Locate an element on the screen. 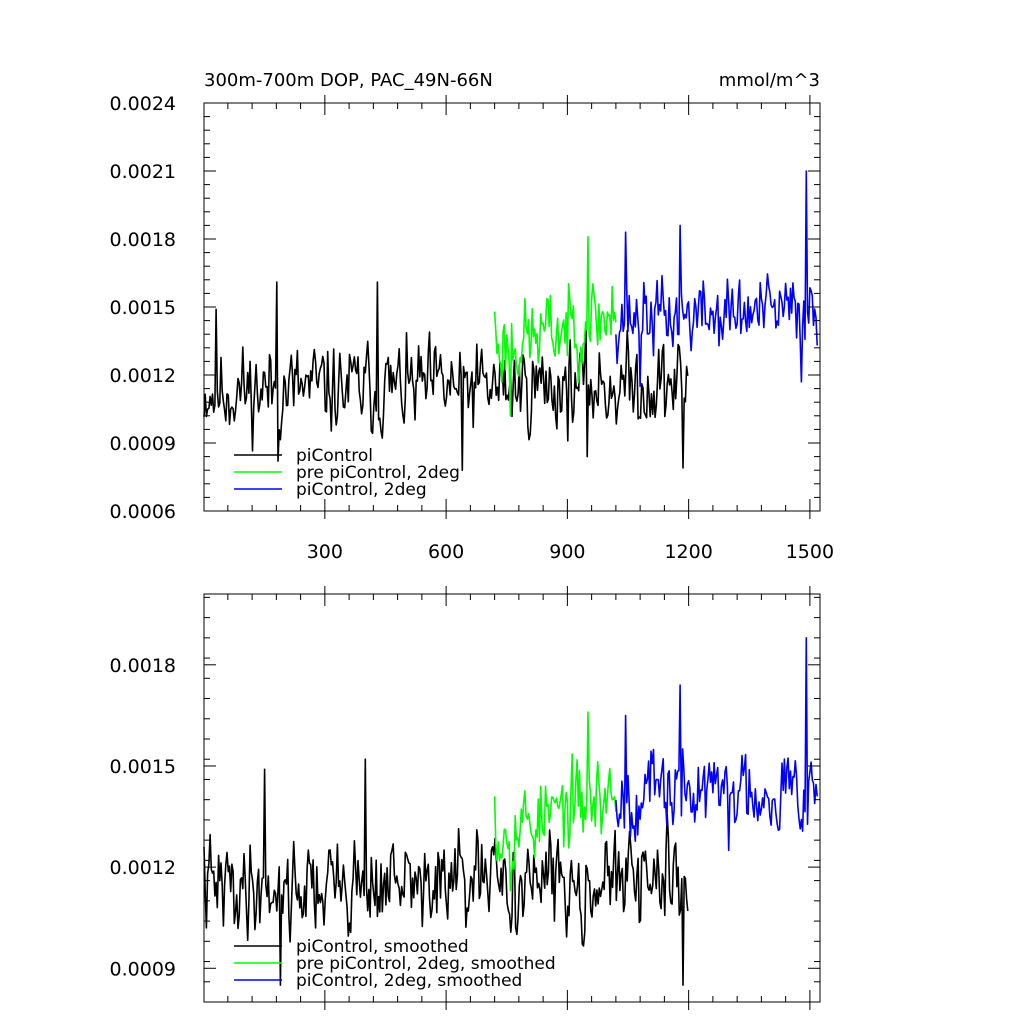  y-tick-label-0: 0.0009 is located at coordinates (143, 969).